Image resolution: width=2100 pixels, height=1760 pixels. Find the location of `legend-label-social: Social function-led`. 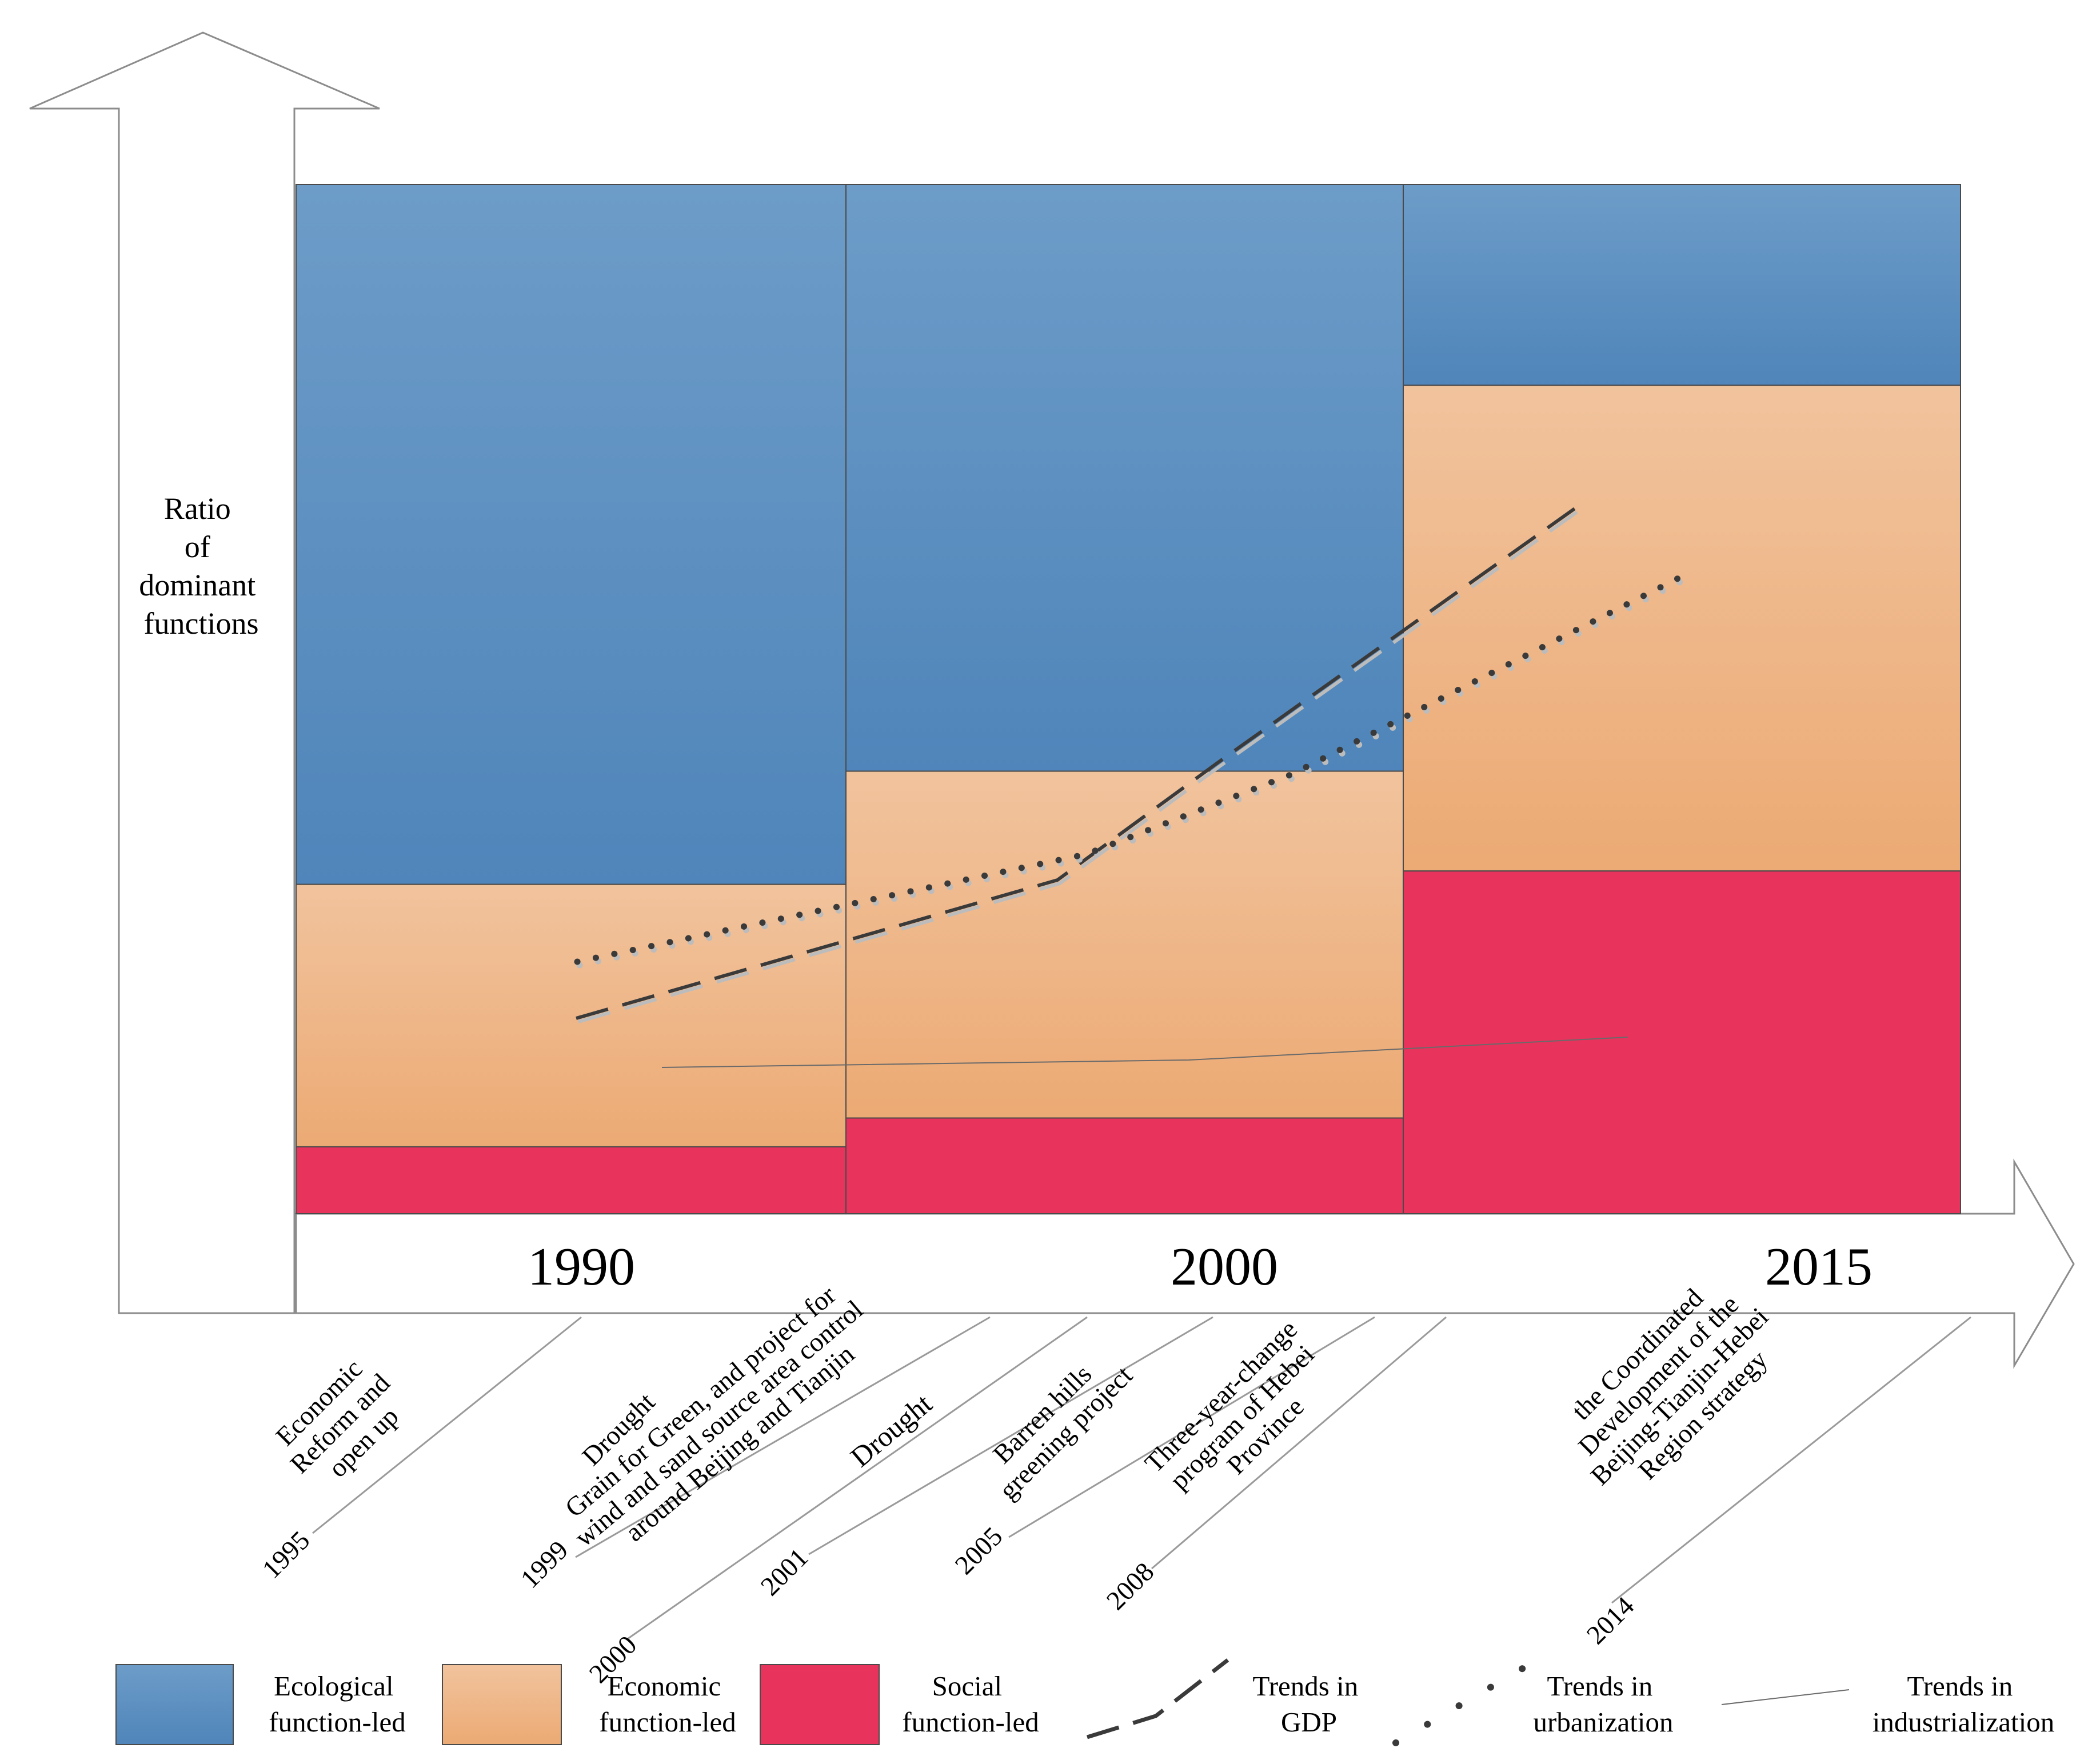

legend-label-social: Social function-led is located at coordinates (970, 1704).